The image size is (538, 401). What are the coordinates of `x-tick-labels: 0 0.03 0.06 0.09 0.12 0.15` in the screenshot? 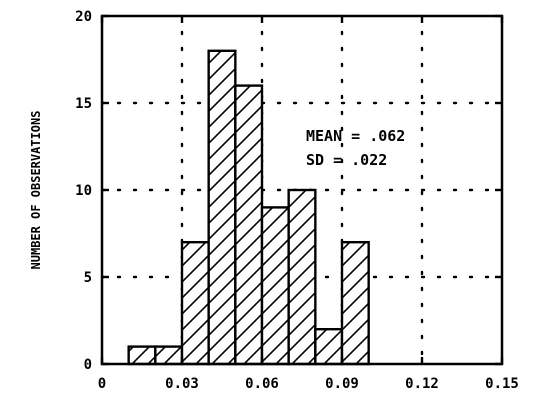 It's located at (308, 384).